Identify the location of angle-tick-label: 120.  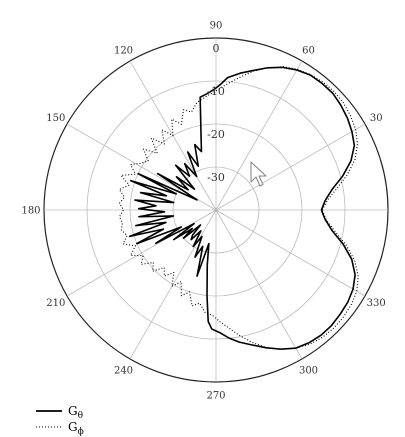
(123, 50).